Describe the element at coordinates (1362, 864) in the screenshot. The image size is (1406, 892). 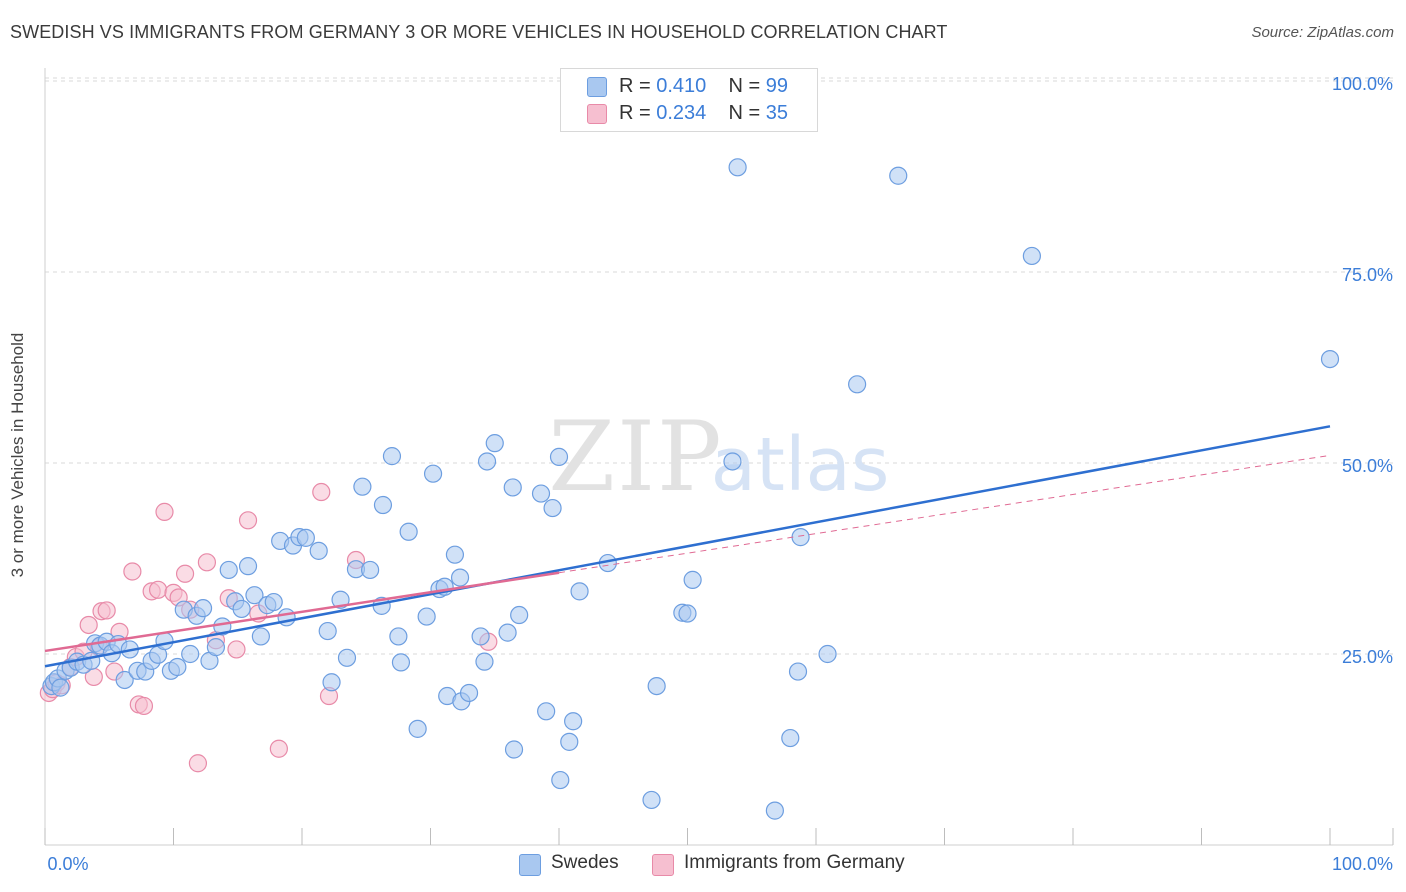
I see `x-tick-label: 100.0%` at that location.